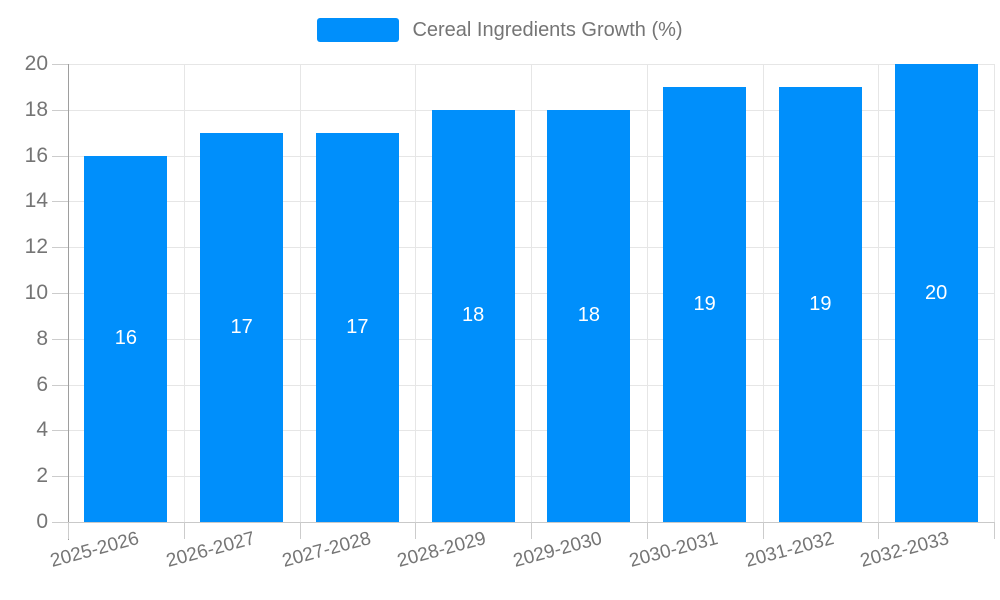 The width and height of the screenshot is (1000, 600). I want to click on bar-2030-2031: 19, so click(705, 304).